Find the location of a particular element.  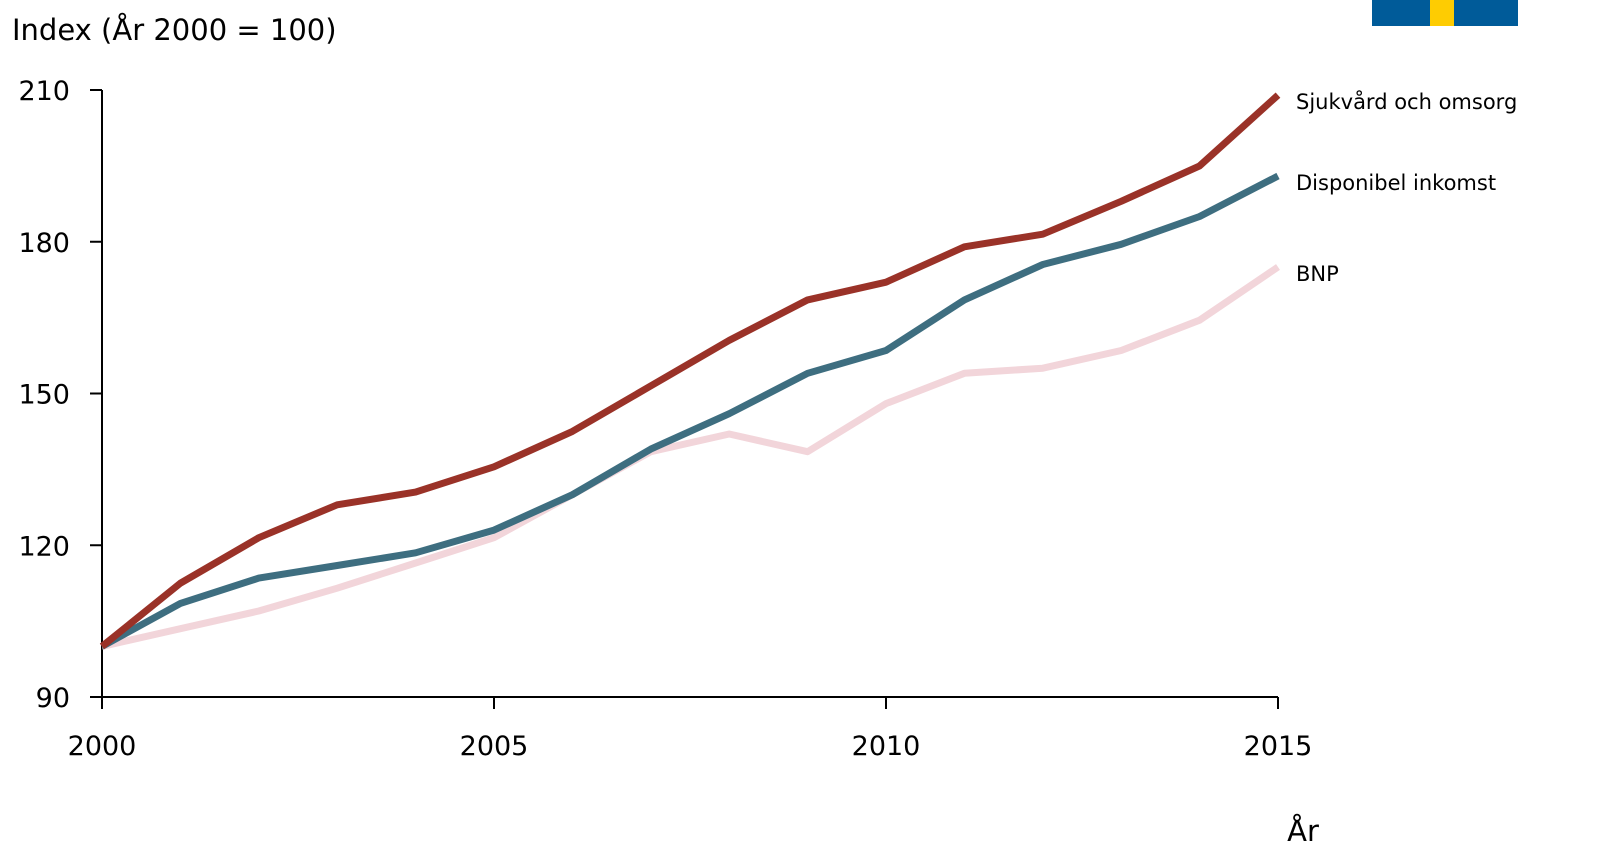

x-tick-label: 2010 is located at coordinates (886, 746).